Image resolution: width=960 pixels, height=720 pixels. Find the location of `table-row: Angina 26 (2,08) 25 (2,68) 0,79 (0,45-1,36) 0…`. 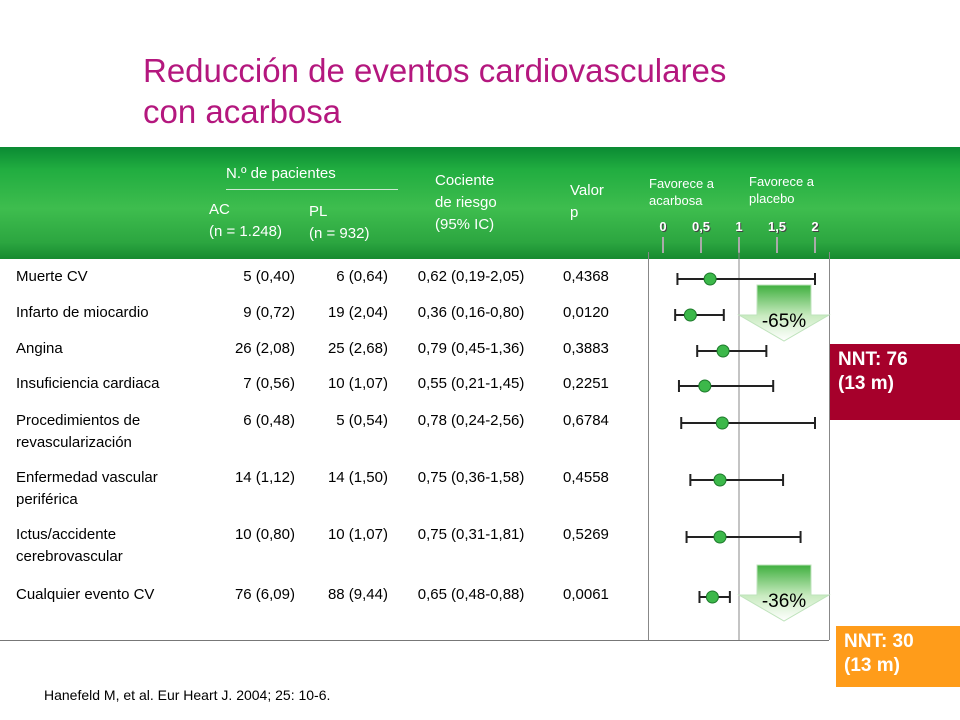

table-row: Angina 26 (2,08) 25 (2,68) 0,79 (0,45-1,36) 0… is located at coordinates (320, 358).